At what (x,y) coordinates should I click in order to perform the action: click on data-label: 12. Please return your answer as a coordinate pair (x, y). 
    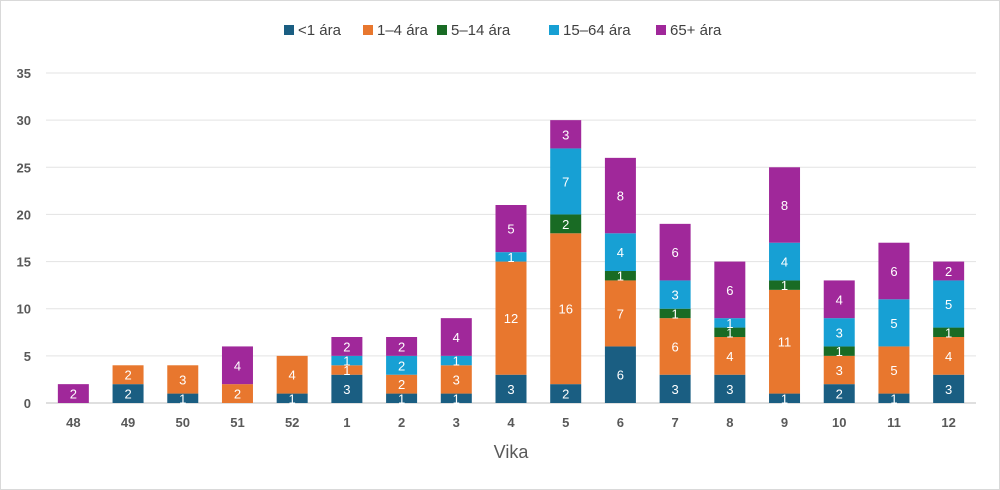
    Looking at the image, I should click on (511, 318).